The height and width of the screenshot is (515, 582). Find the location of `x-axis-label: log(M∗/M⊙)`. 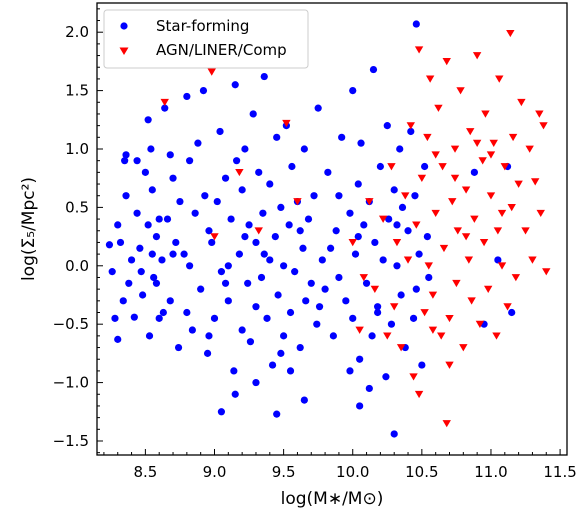

x-axis-label: log(M∗/M⊙) is located at coordinates (332, 499).